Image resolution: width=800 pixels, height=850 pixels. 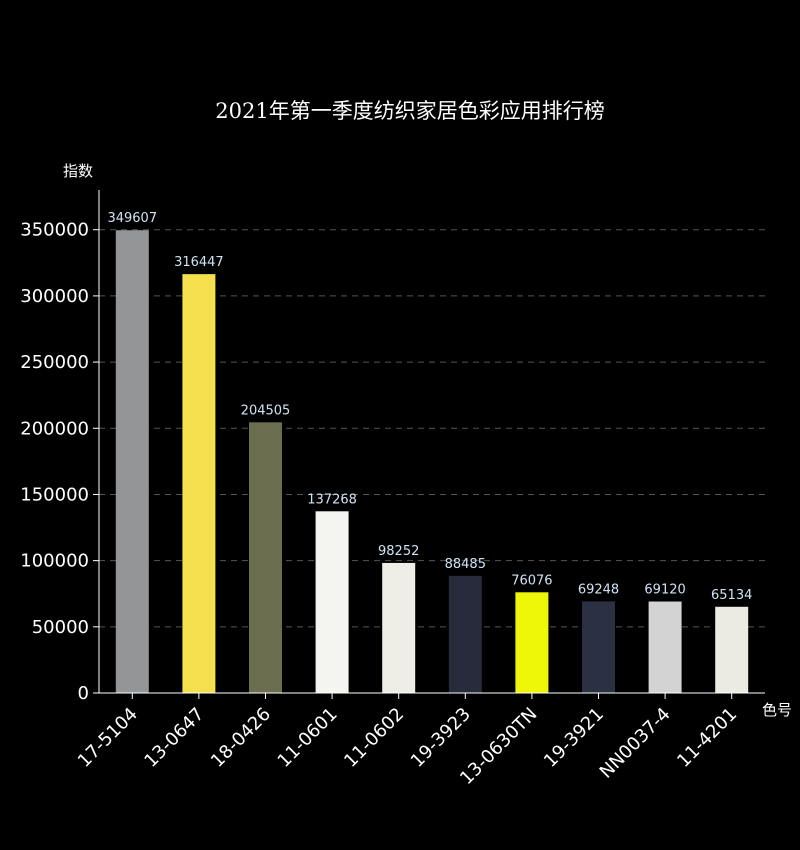 What do you see at coordinates (199, 262) in the screenshot?
I see `data-label: 316447` at bounding box center [199, 262].